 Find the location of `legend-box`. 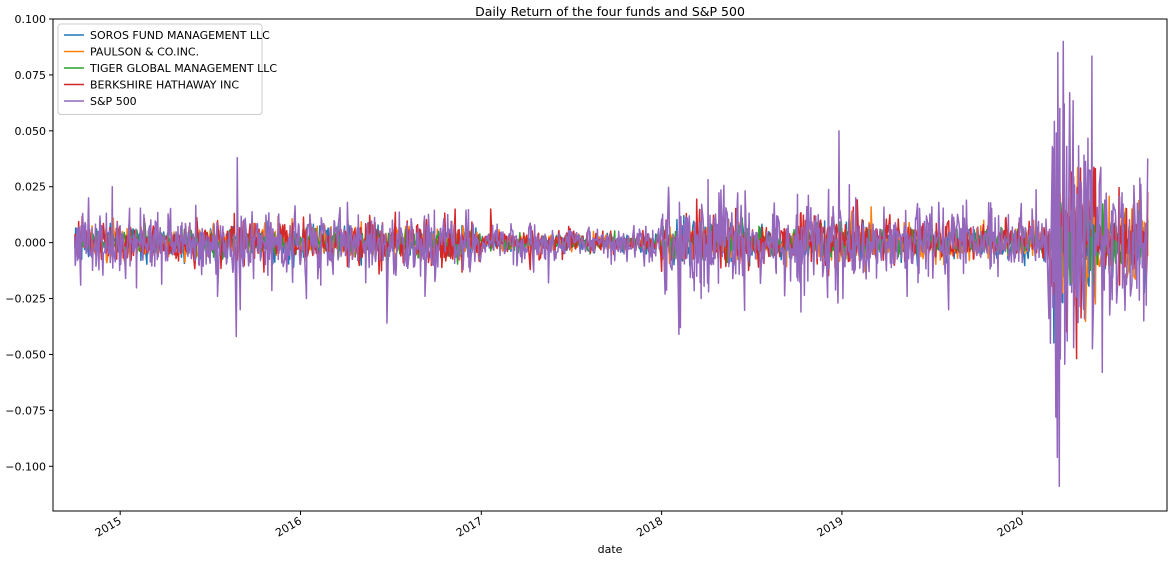

legend-box is located at coordinates (160, 69).